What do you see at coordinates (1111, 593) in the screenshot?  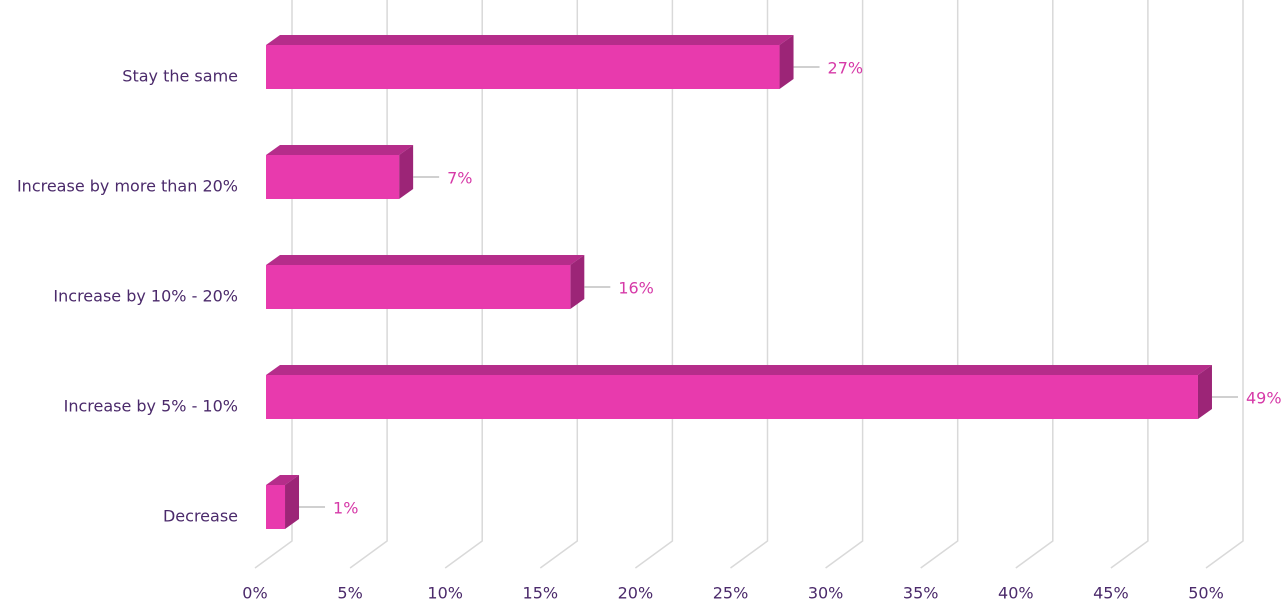 I see `x-tick-label: 45%` at bounding box center [1111, 593].